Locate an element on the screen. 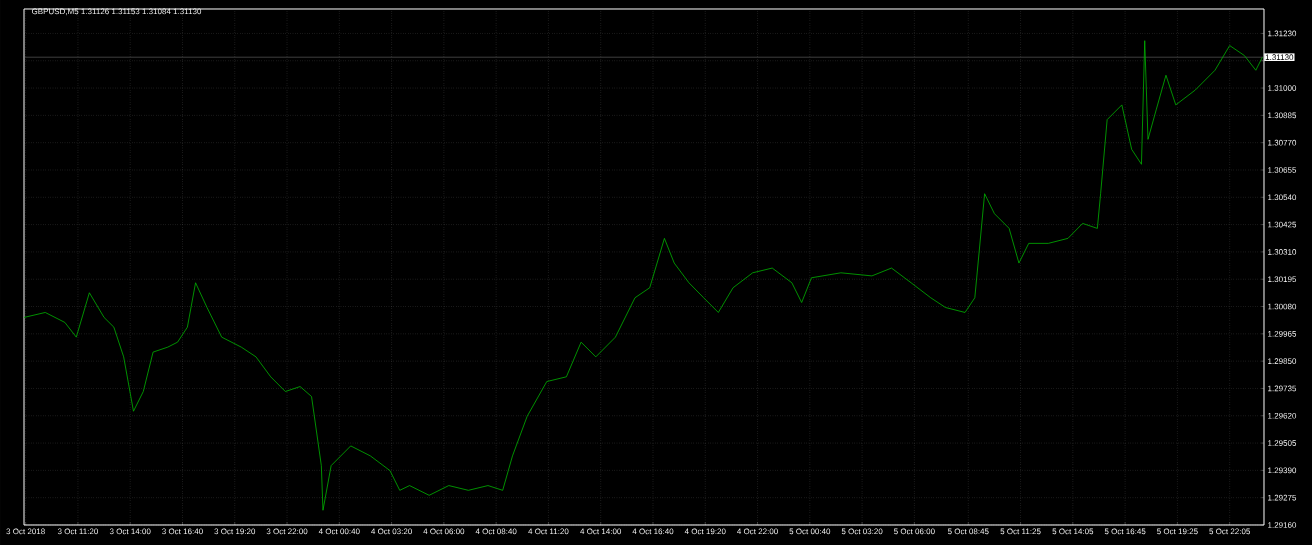 This screenshot has height=545, width=1312. x-tick-label: 4 Oct 11:20 is located at coordinates (548, 531).